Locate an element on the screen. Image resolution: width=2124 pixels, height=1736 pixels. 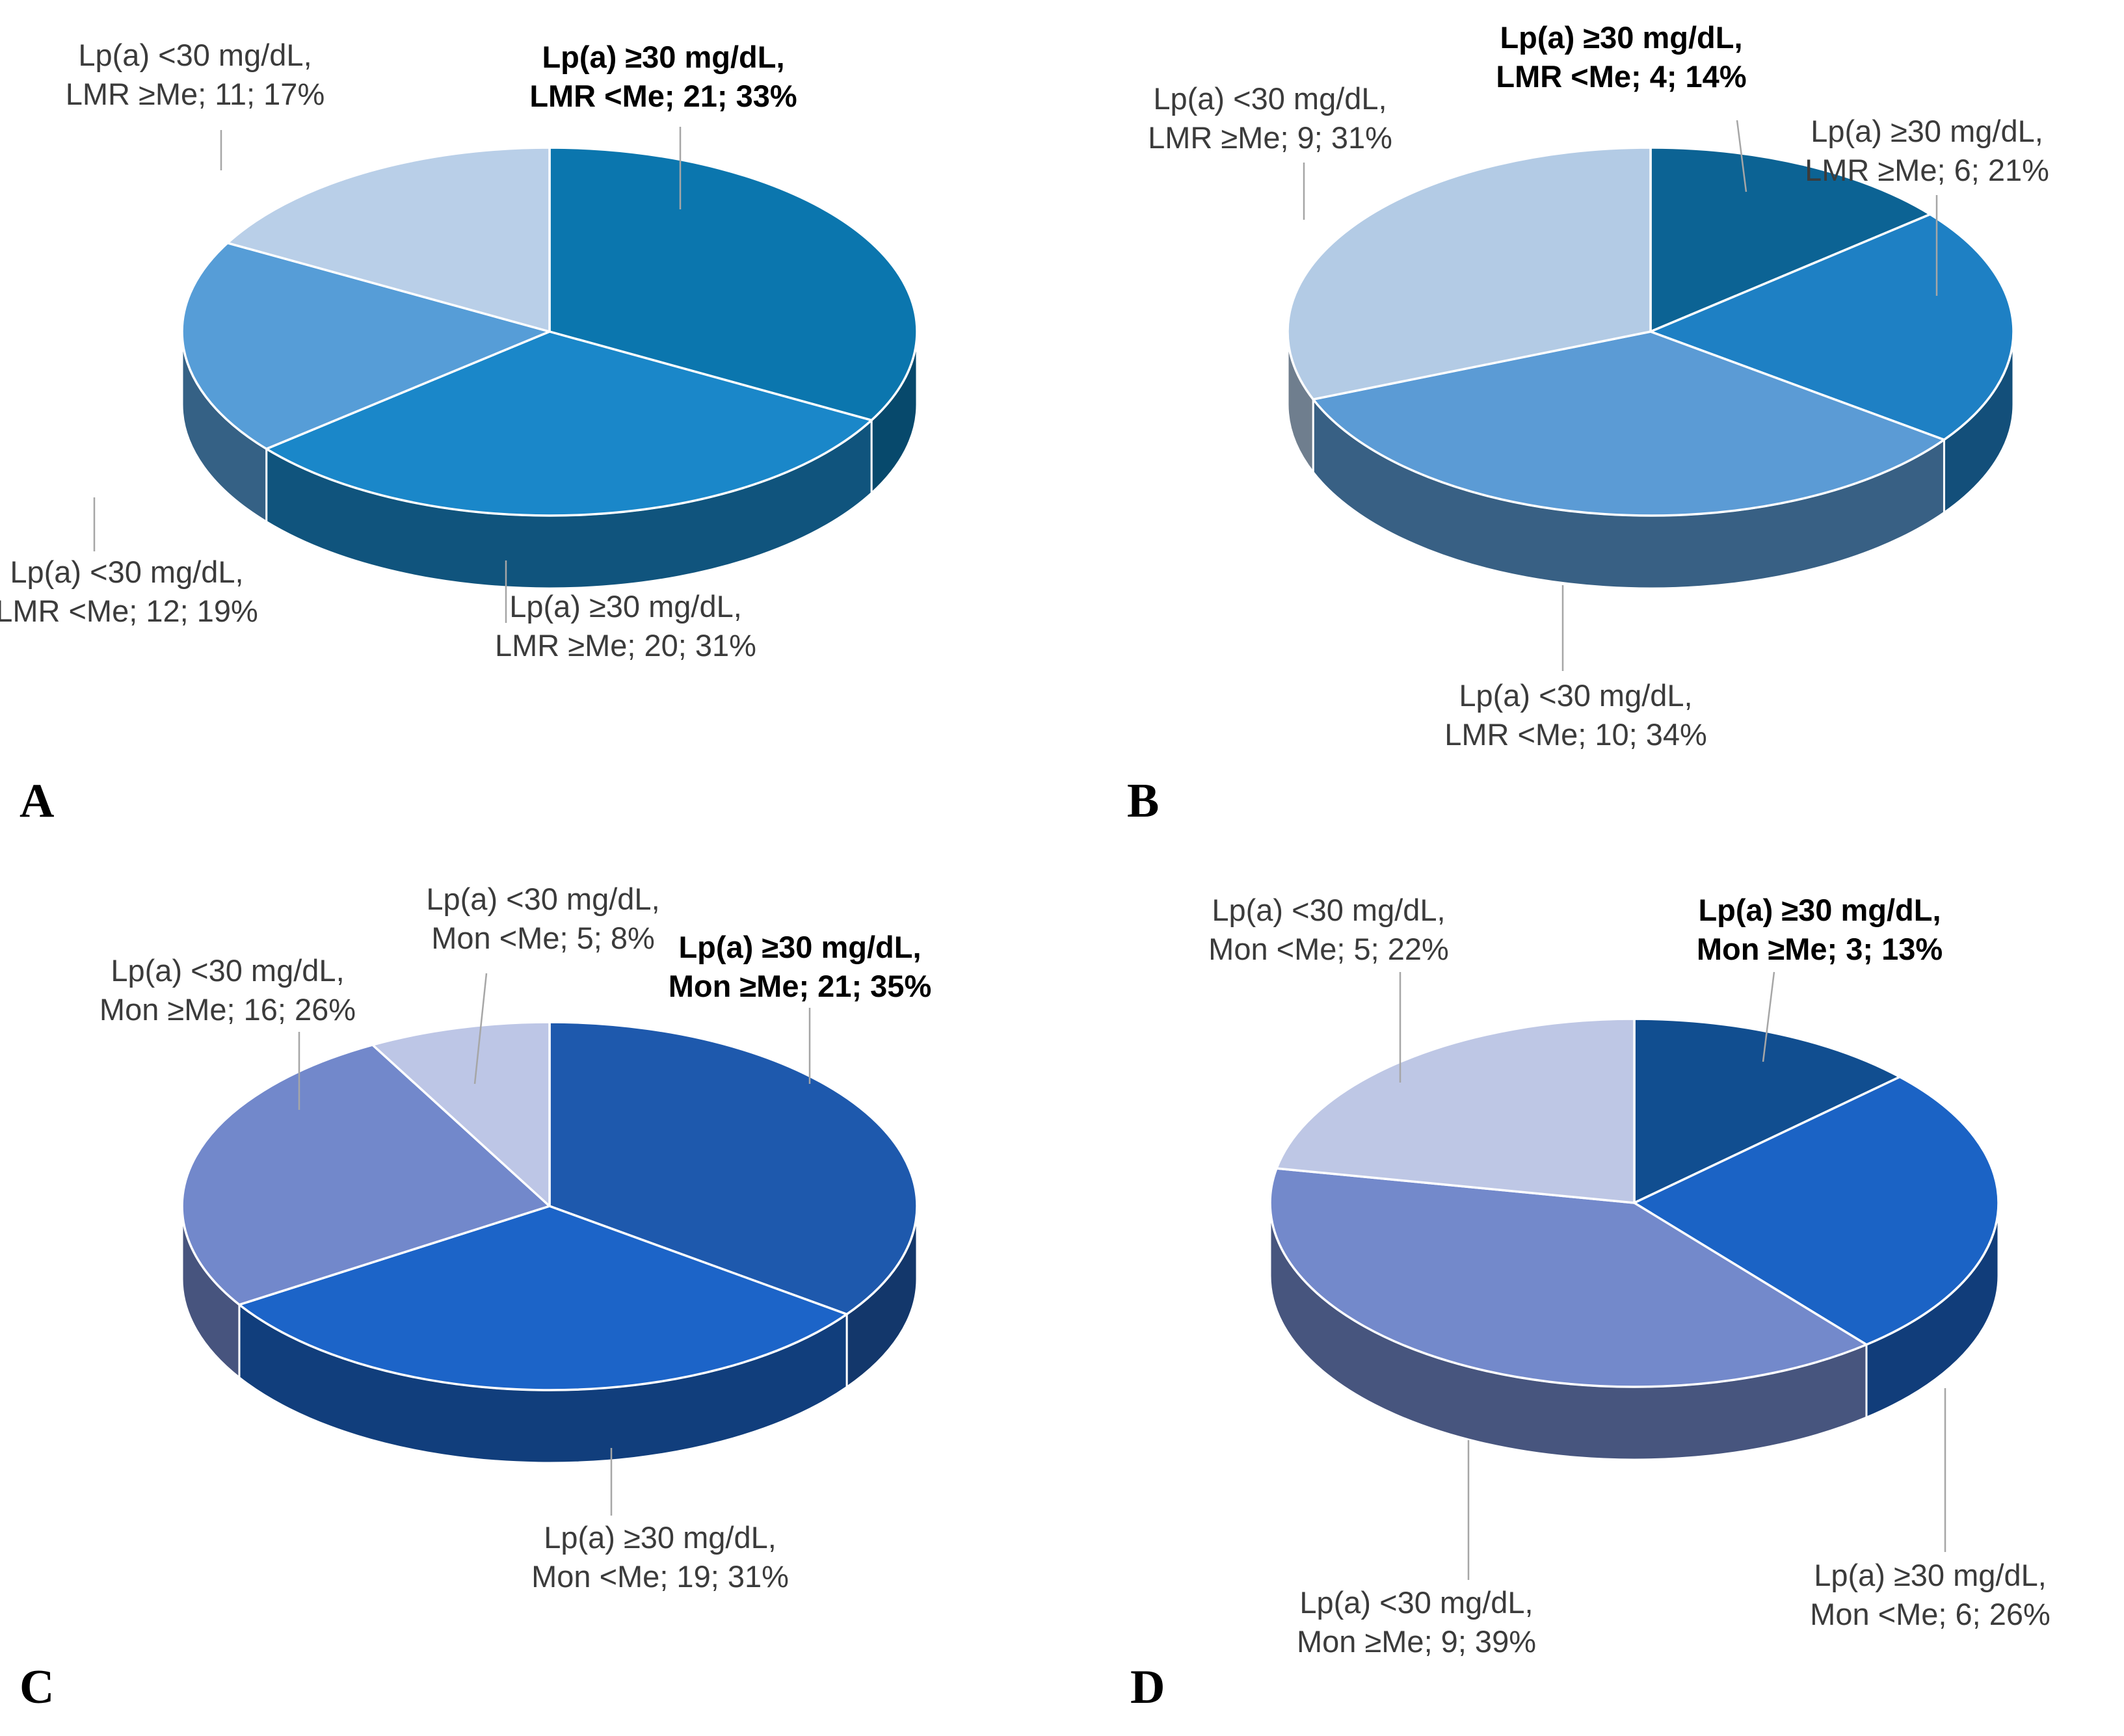
slice-label-line: LMR ≥Me; 9; 31% is located at coordinates (1270, 137).